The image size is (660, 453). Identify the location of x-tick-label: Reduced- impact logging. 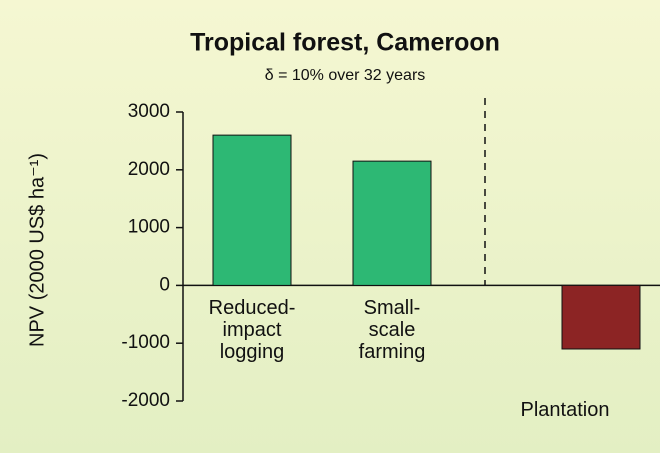
(252, 330).